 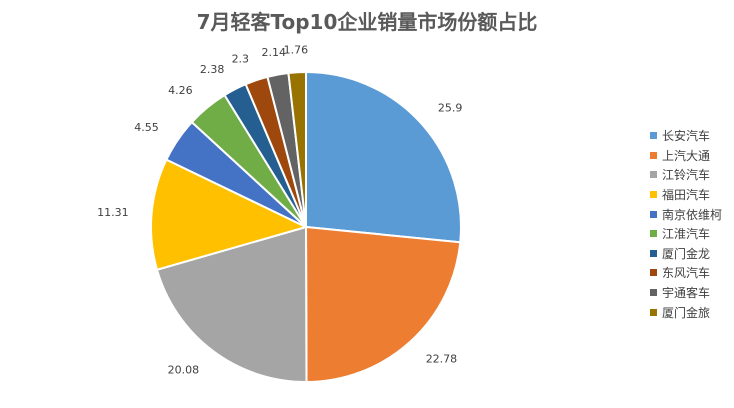 I want to click on legend-label-7: 厦门金龙, so click(x=686, y=253).